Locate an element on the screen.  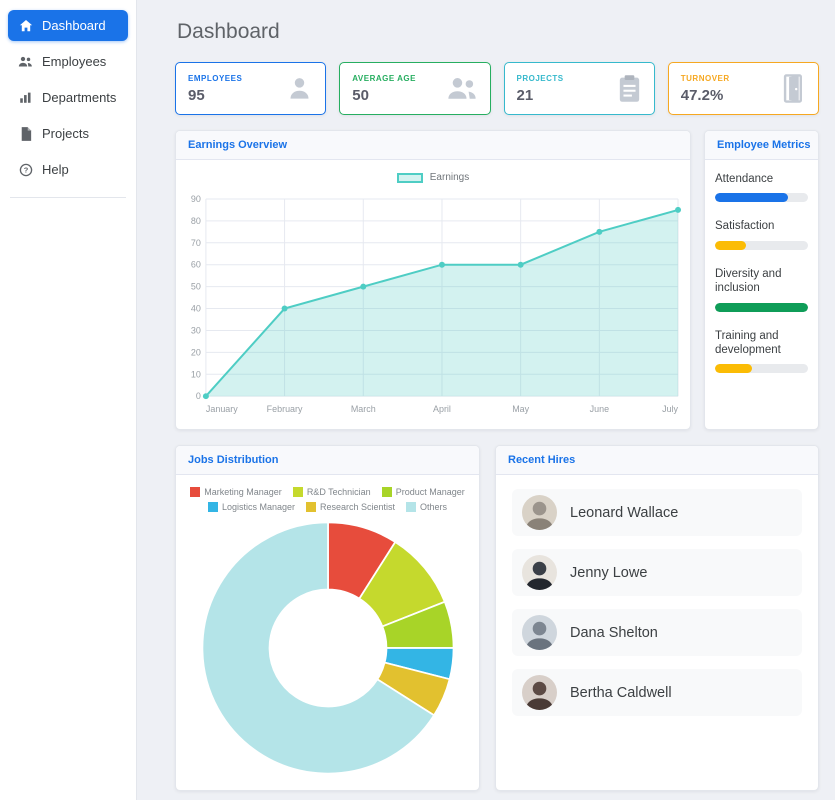
svg-text: 50 is located at coordinates (196, 287).